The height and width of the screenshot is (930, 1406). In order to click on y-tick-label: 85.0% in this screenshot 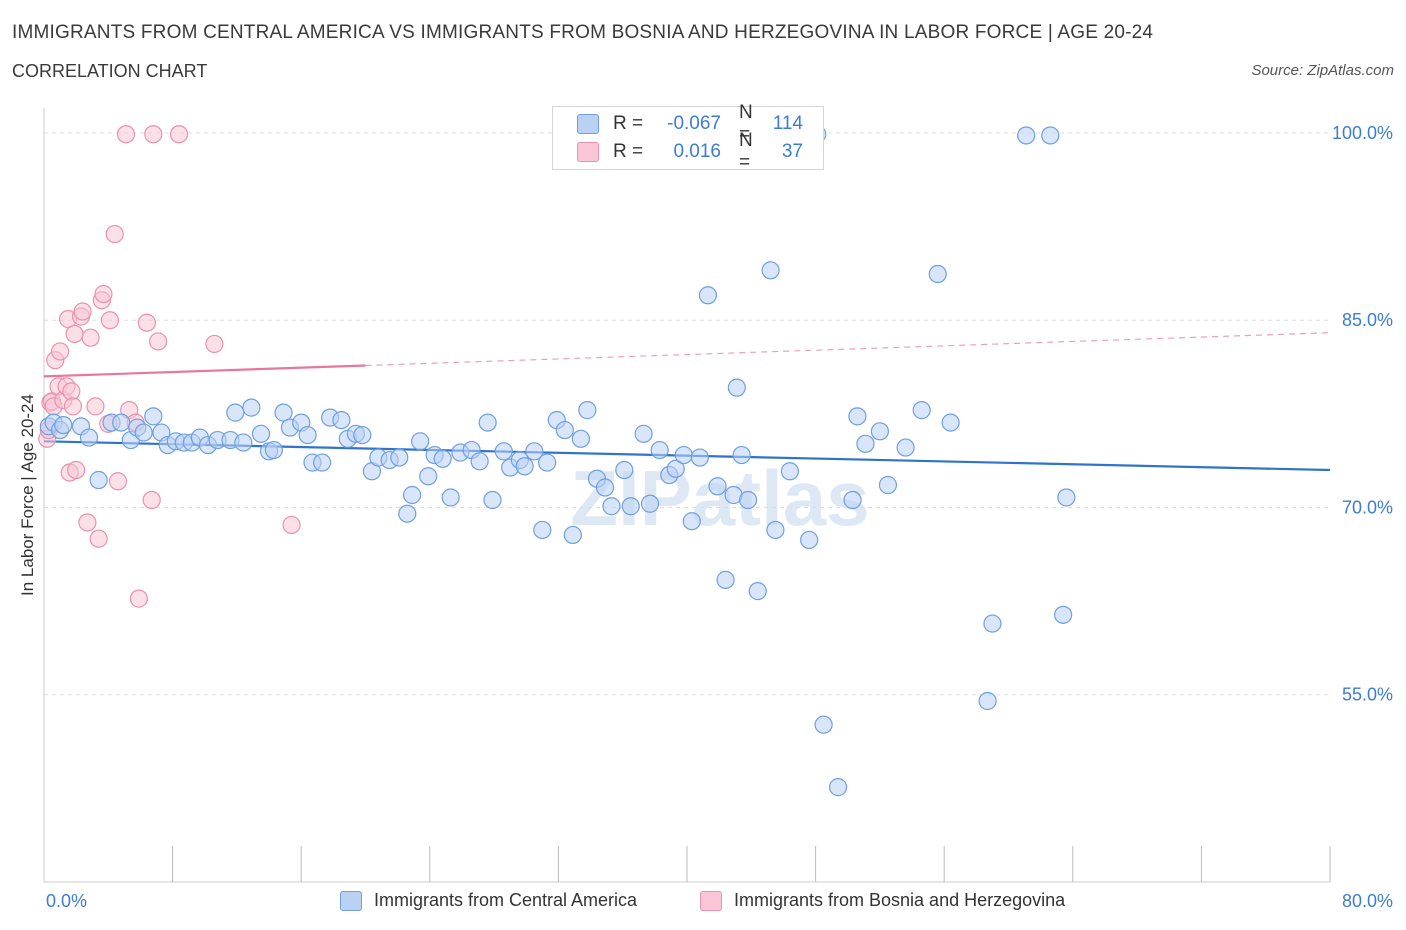, I will do `click(1367, 320)`.